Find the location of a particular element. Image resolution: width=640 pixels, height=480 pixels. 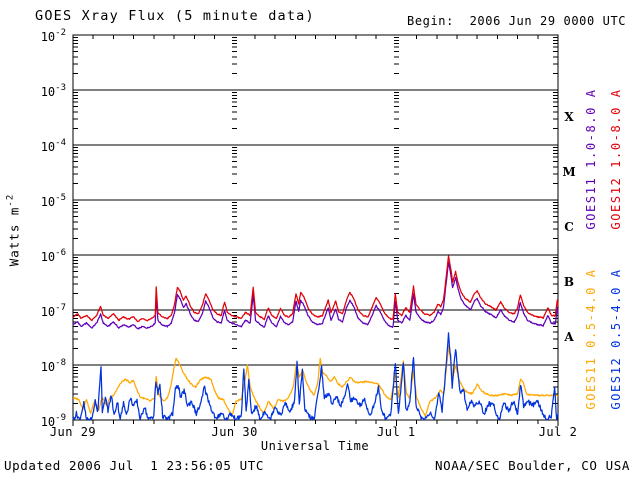

flux-class-letter-m: M is located at coordinates (569, 171).